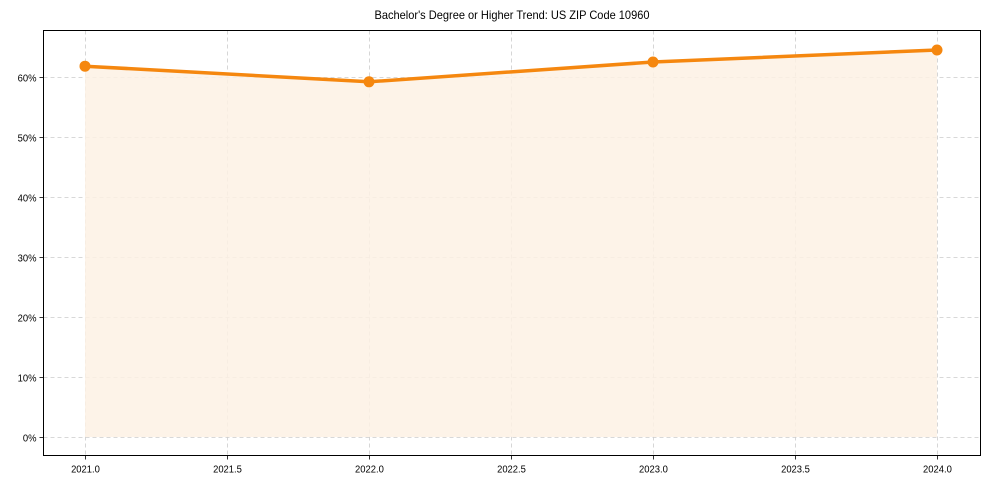 The width and height of the screenshot is (989, 490). Describe the element at coordinates (85, 470) in the screenshot. I see `x-tick-label: 2021.0` at that location.